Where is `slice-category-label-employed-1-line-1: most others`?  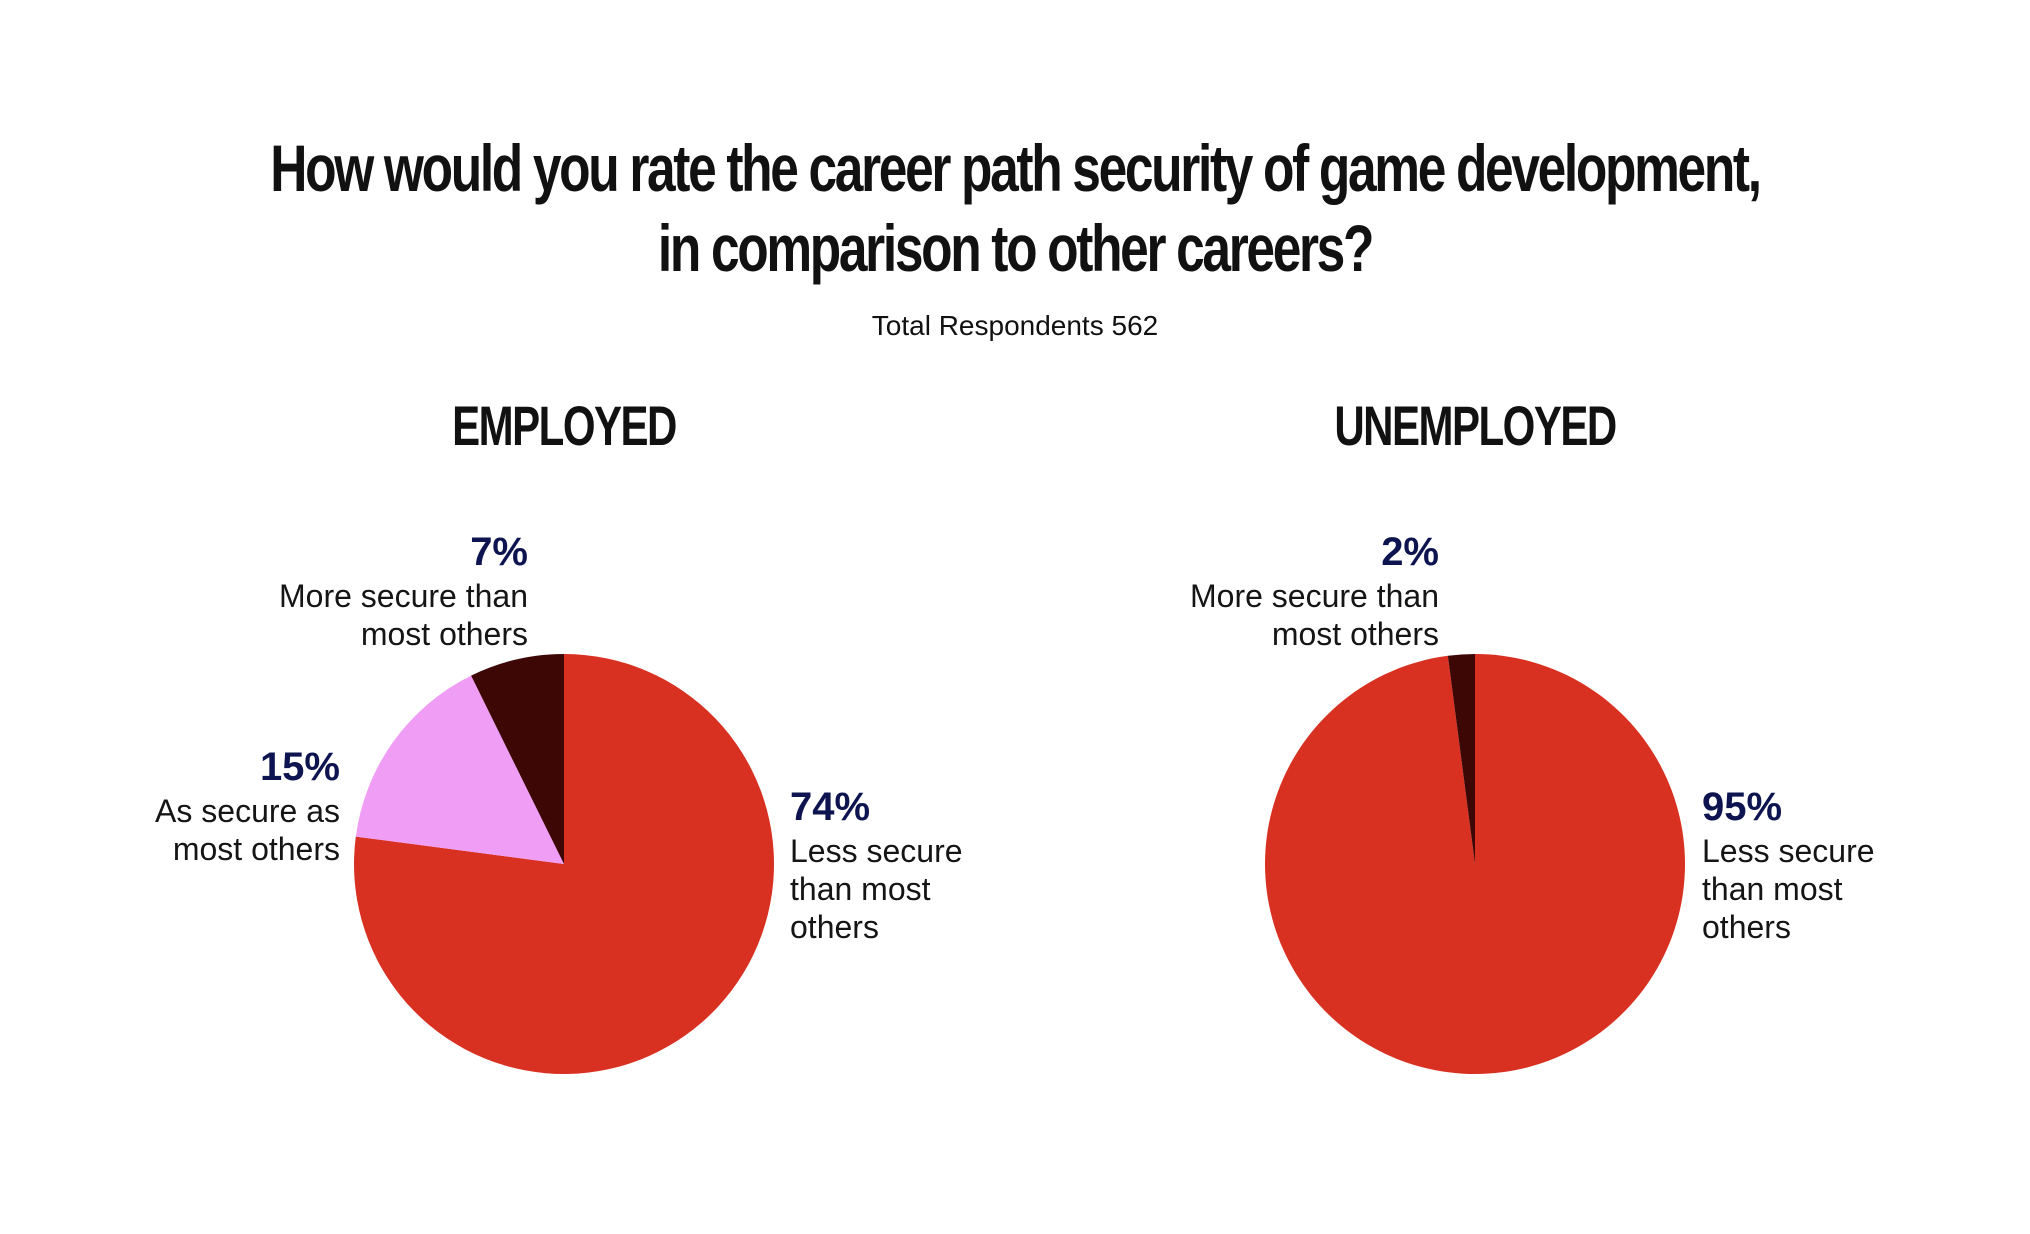 slice-category-label-employed-1-line-1: most others is located at coordinates (256, 849).